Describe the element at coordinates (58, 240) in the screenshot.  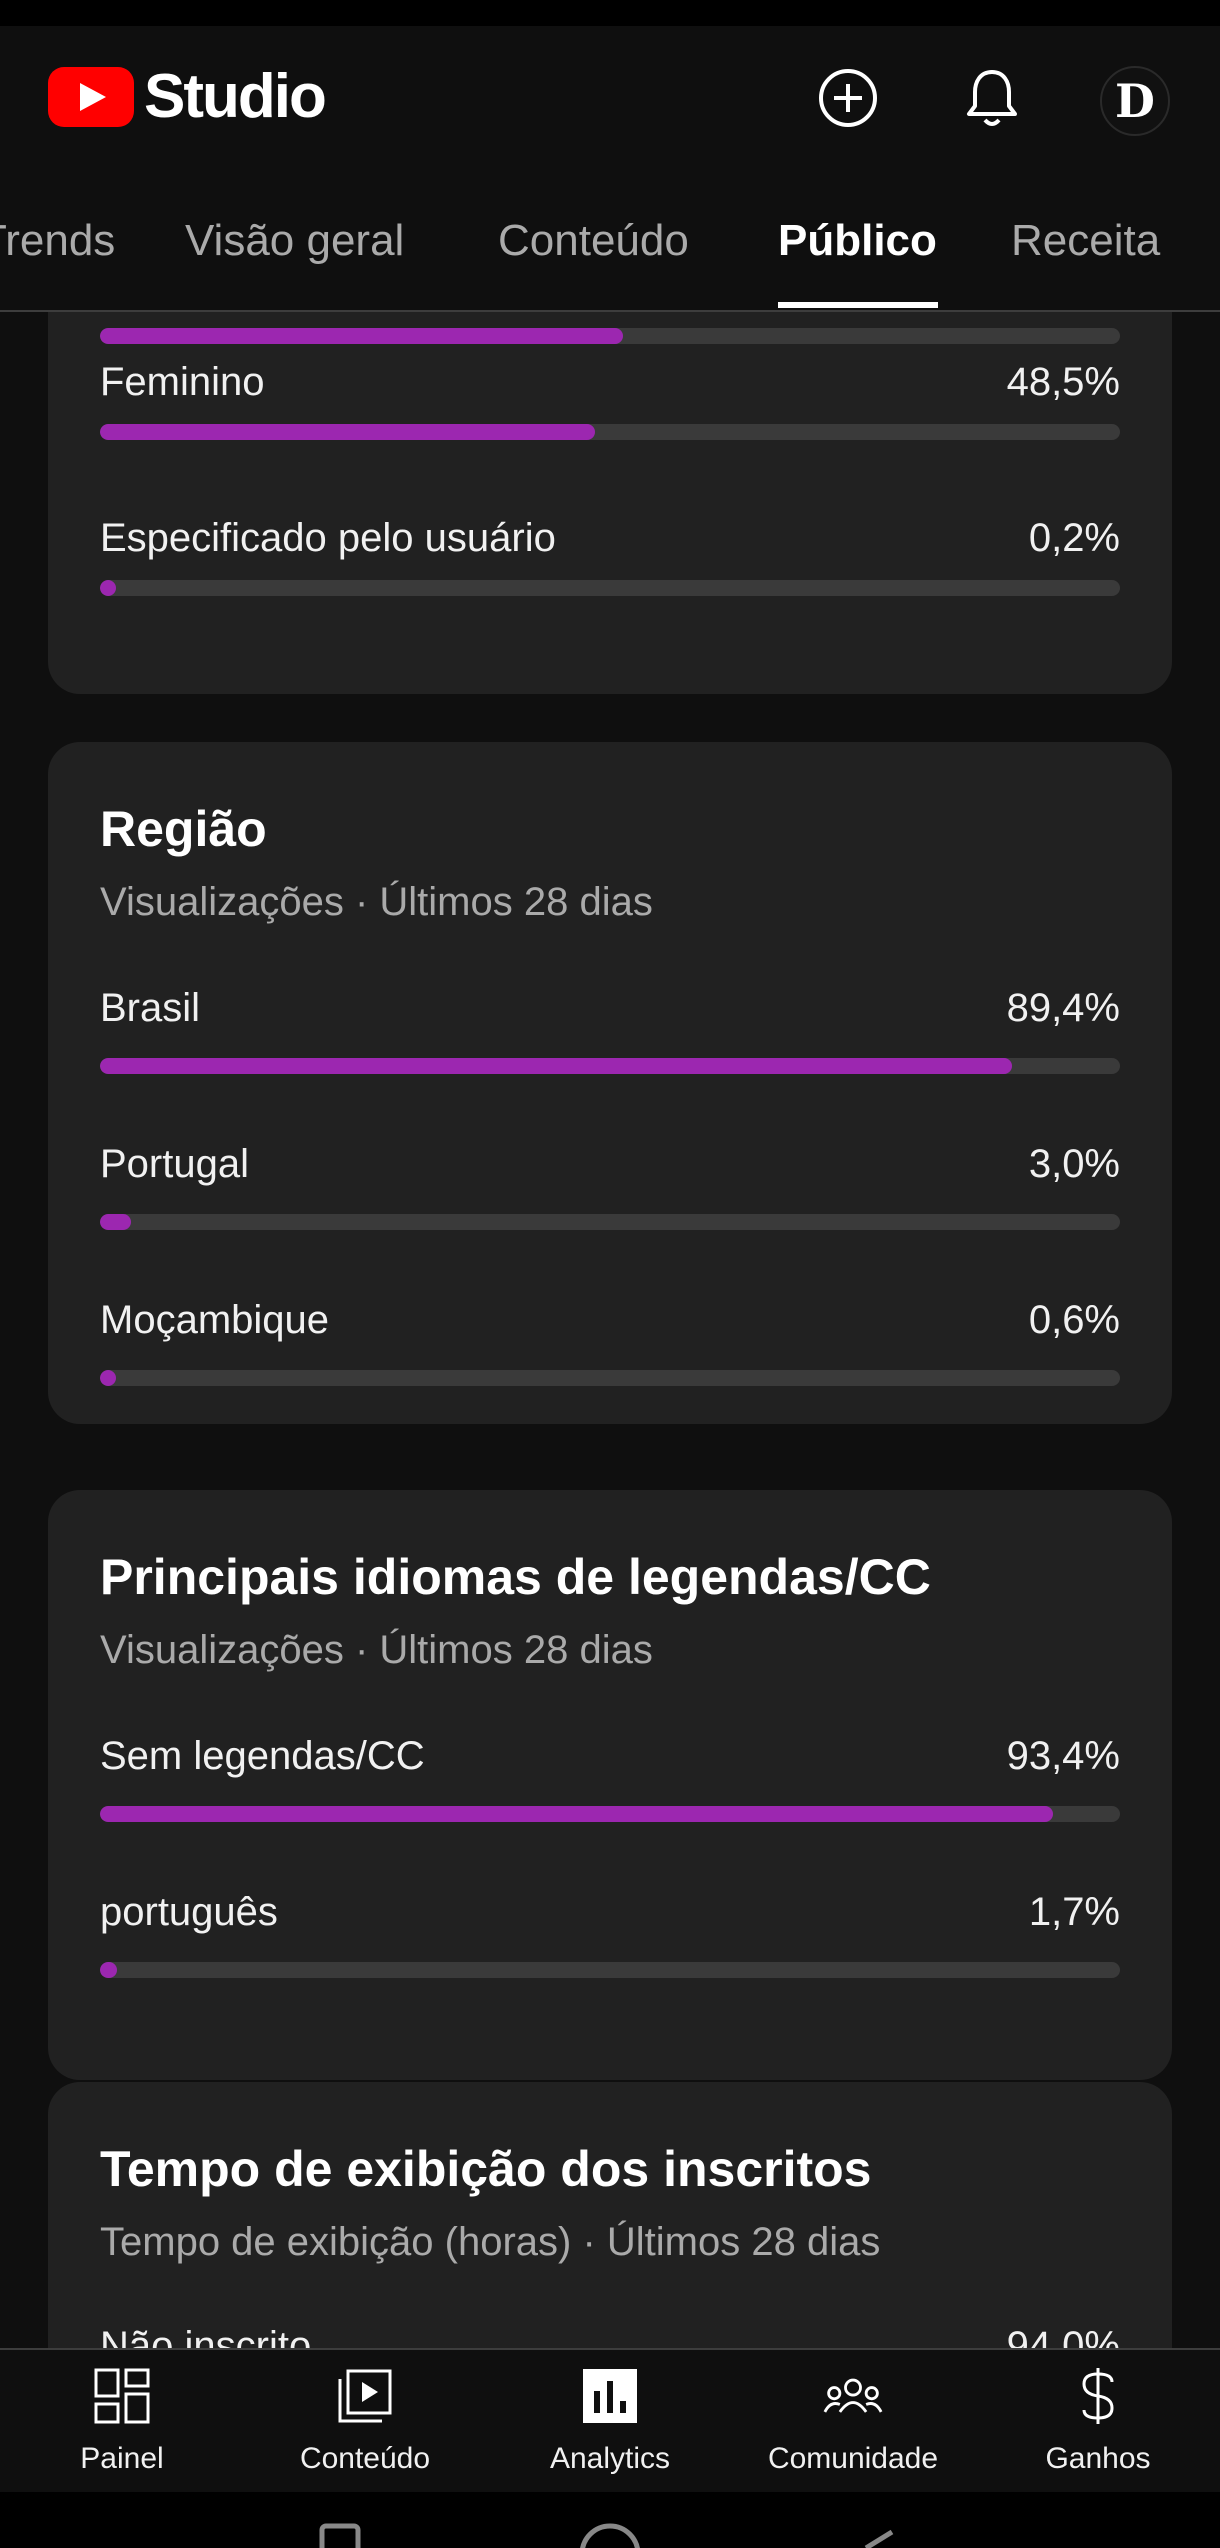
I see `tab-trends: Trends` at that location.